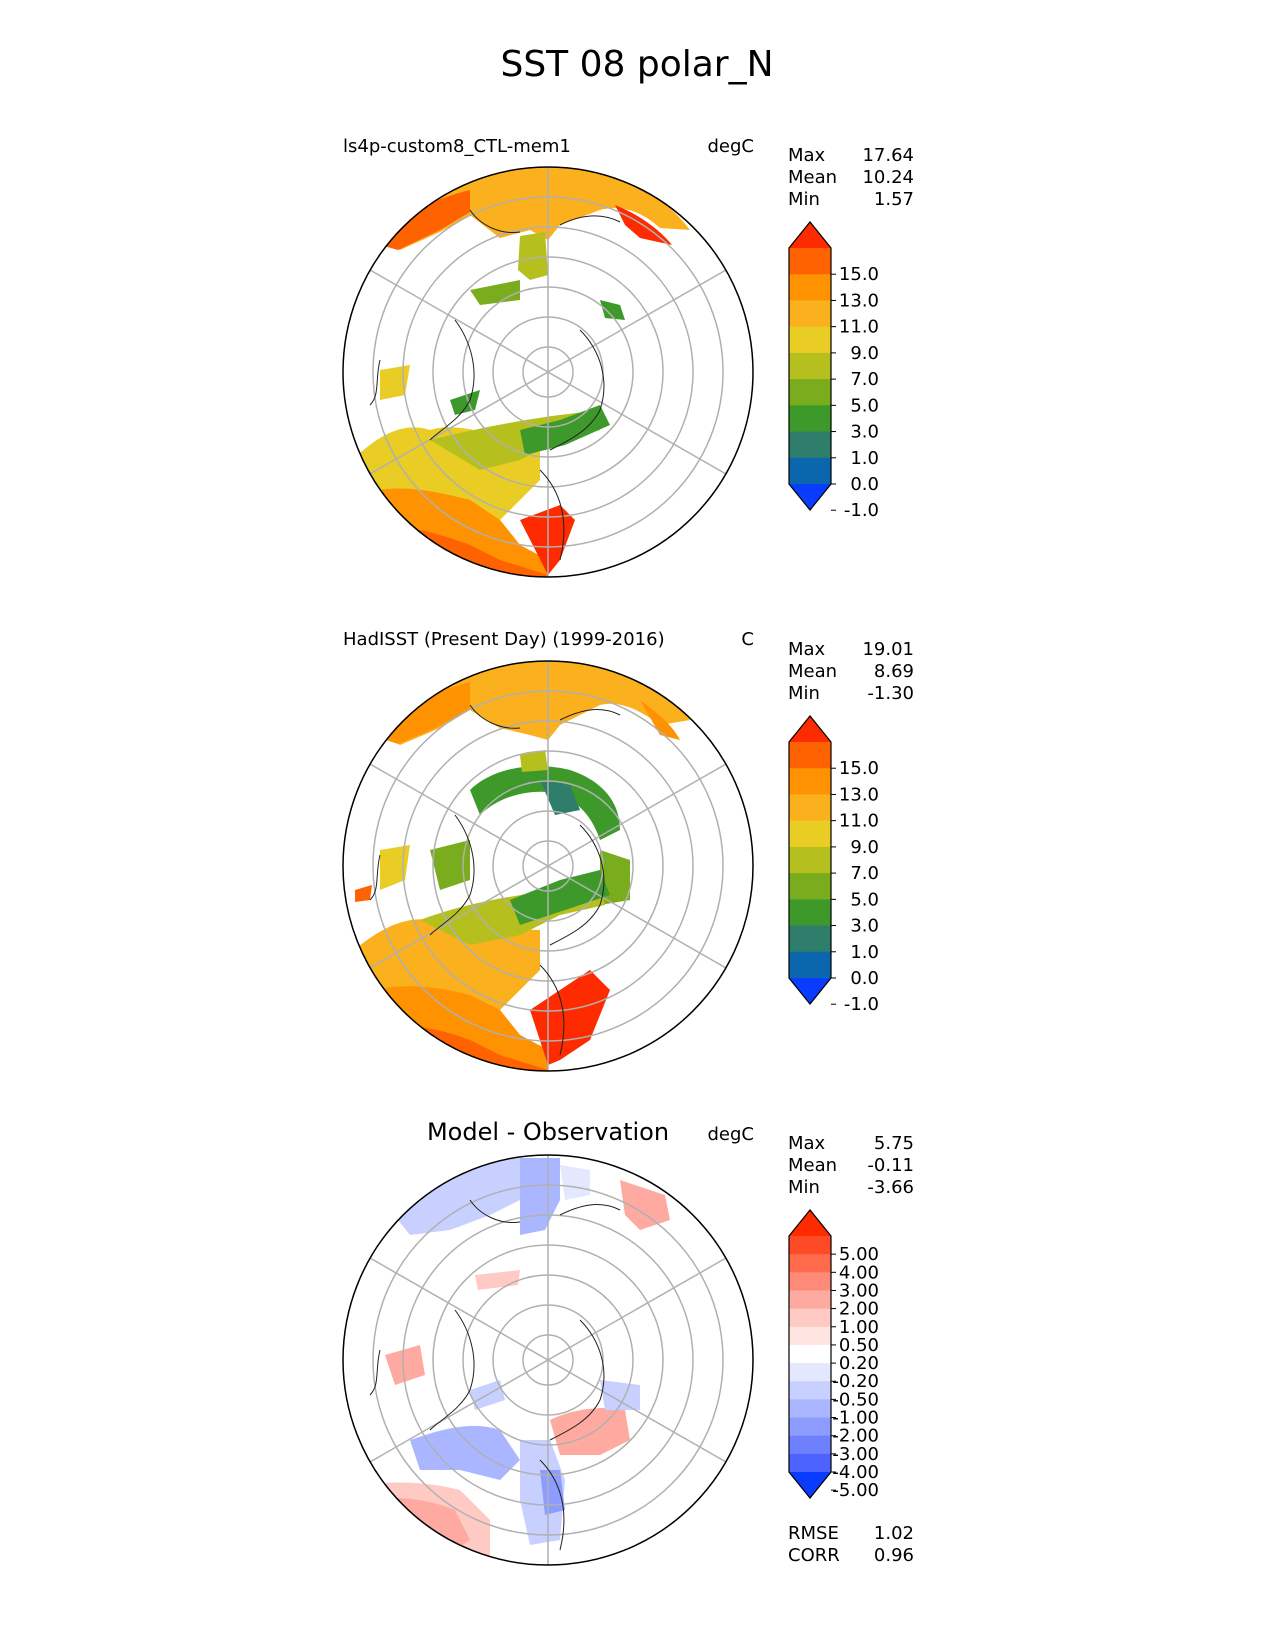 The width and height of the screenshot is (1275, 1650). Describe the element at coordinates (855, 1490) in the screenshot. I see `colorbar-tick-label: -5.00` at that location.